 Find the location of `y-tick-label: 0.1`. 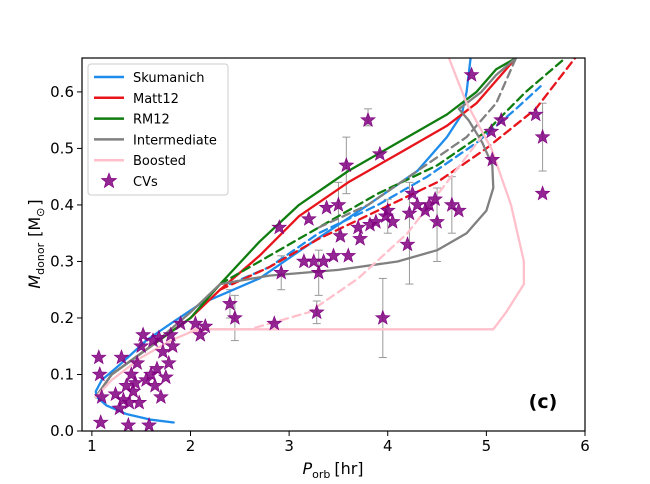

y-tick-label: 0.1 is located at coordinates (62, 374).